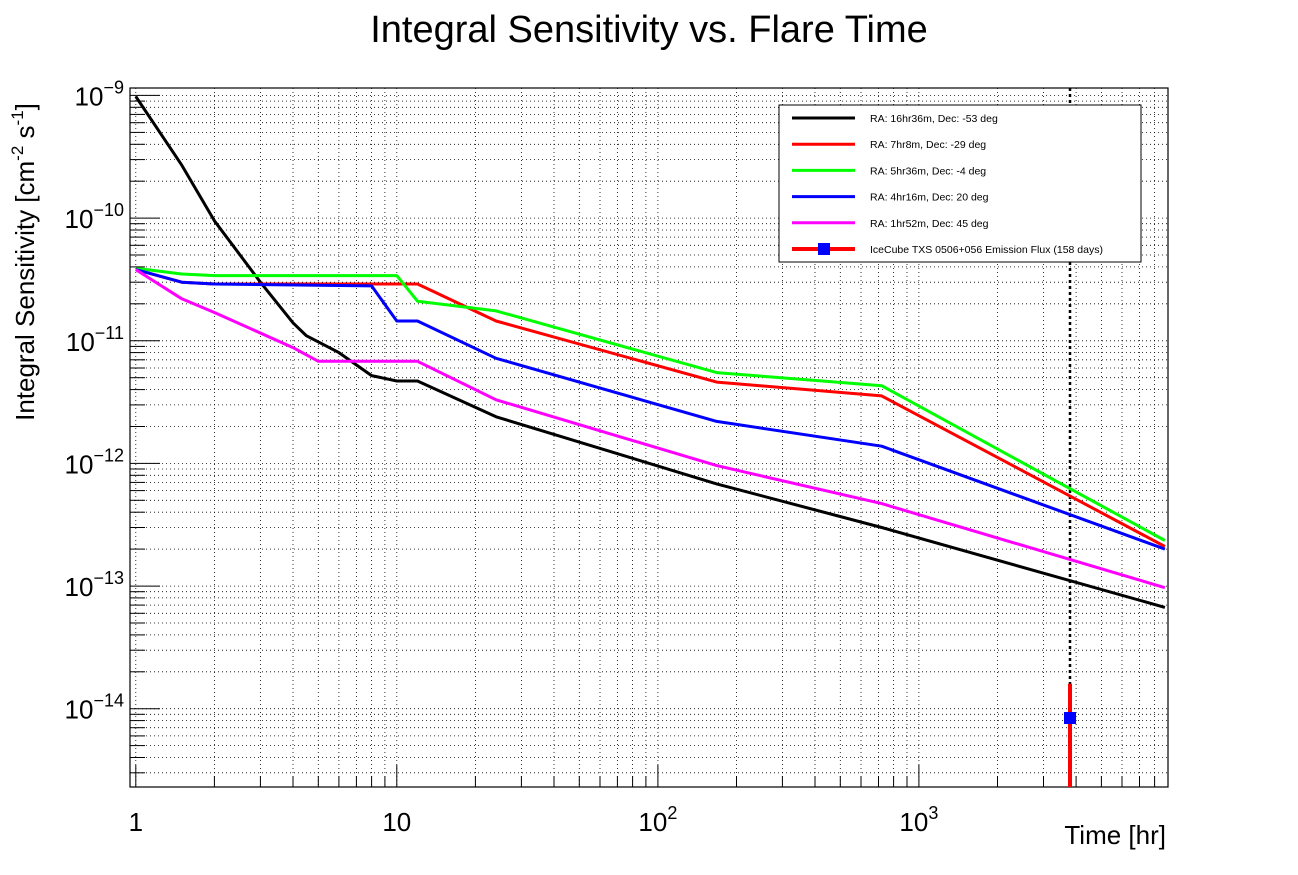 Image resolution: width=1298 pixels, height=875 pixels. I want to click on chart-title: Integral Sensitivity vs. Flare Time, so click(649, 30).